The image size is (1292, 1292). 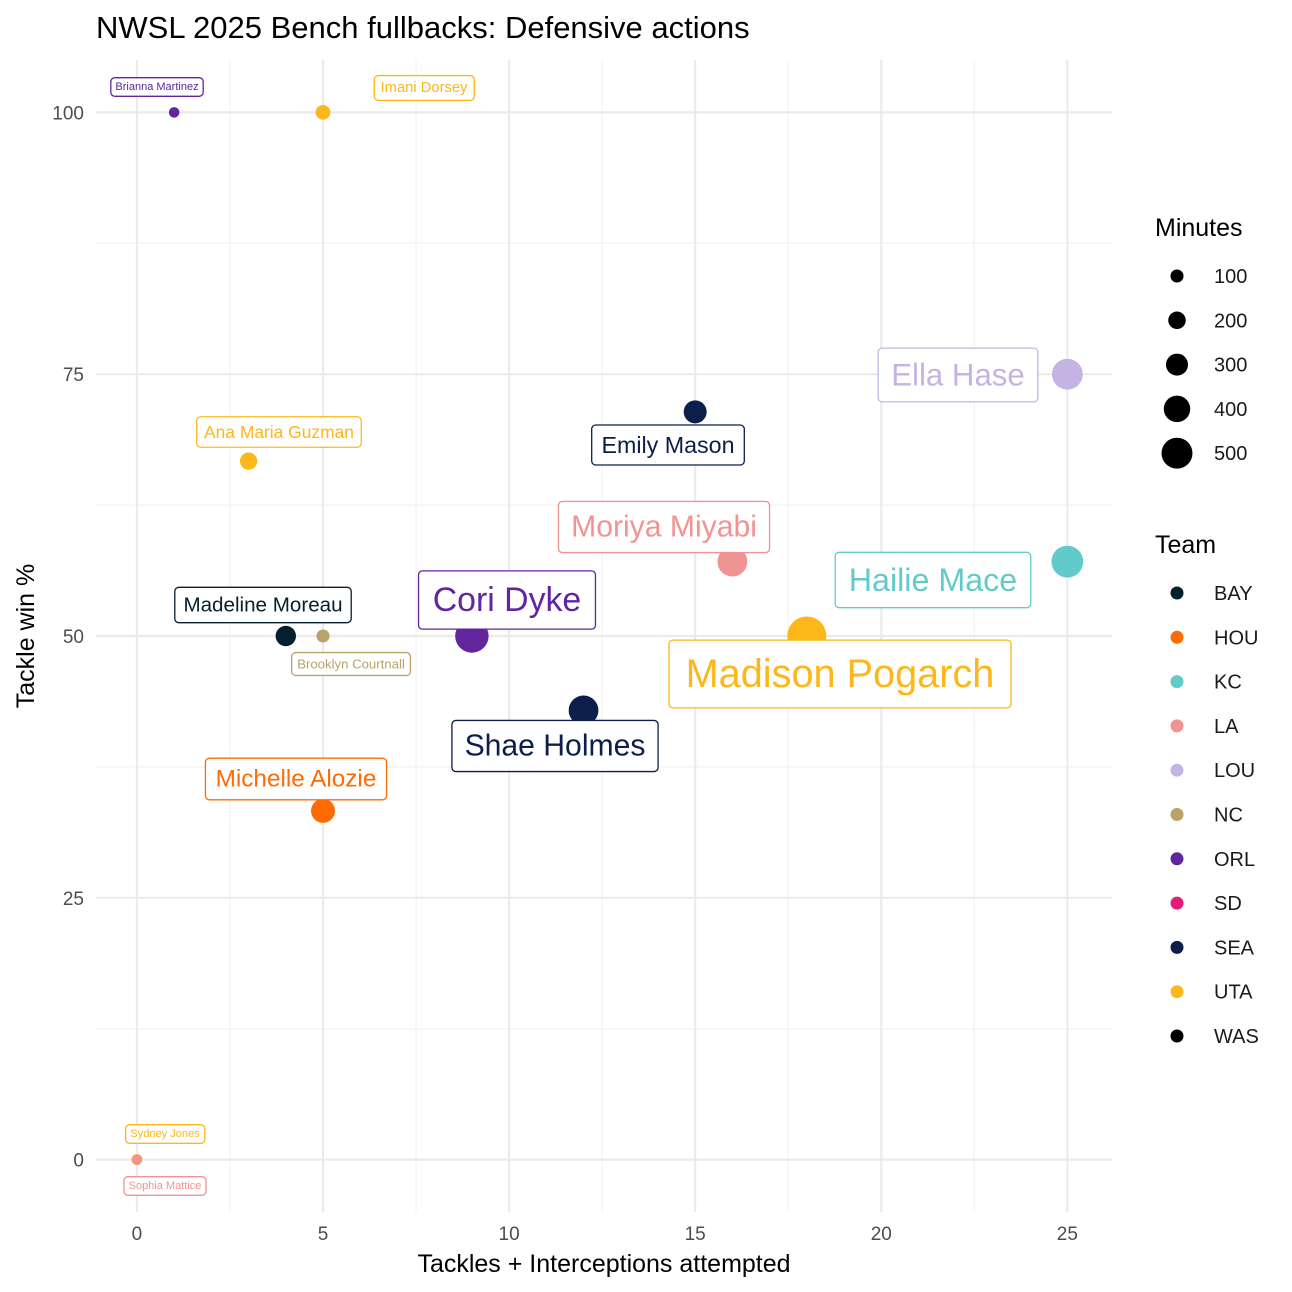 I want to click on point-label-text: Brooklyn Courtnall, so click(x=351, y=664).